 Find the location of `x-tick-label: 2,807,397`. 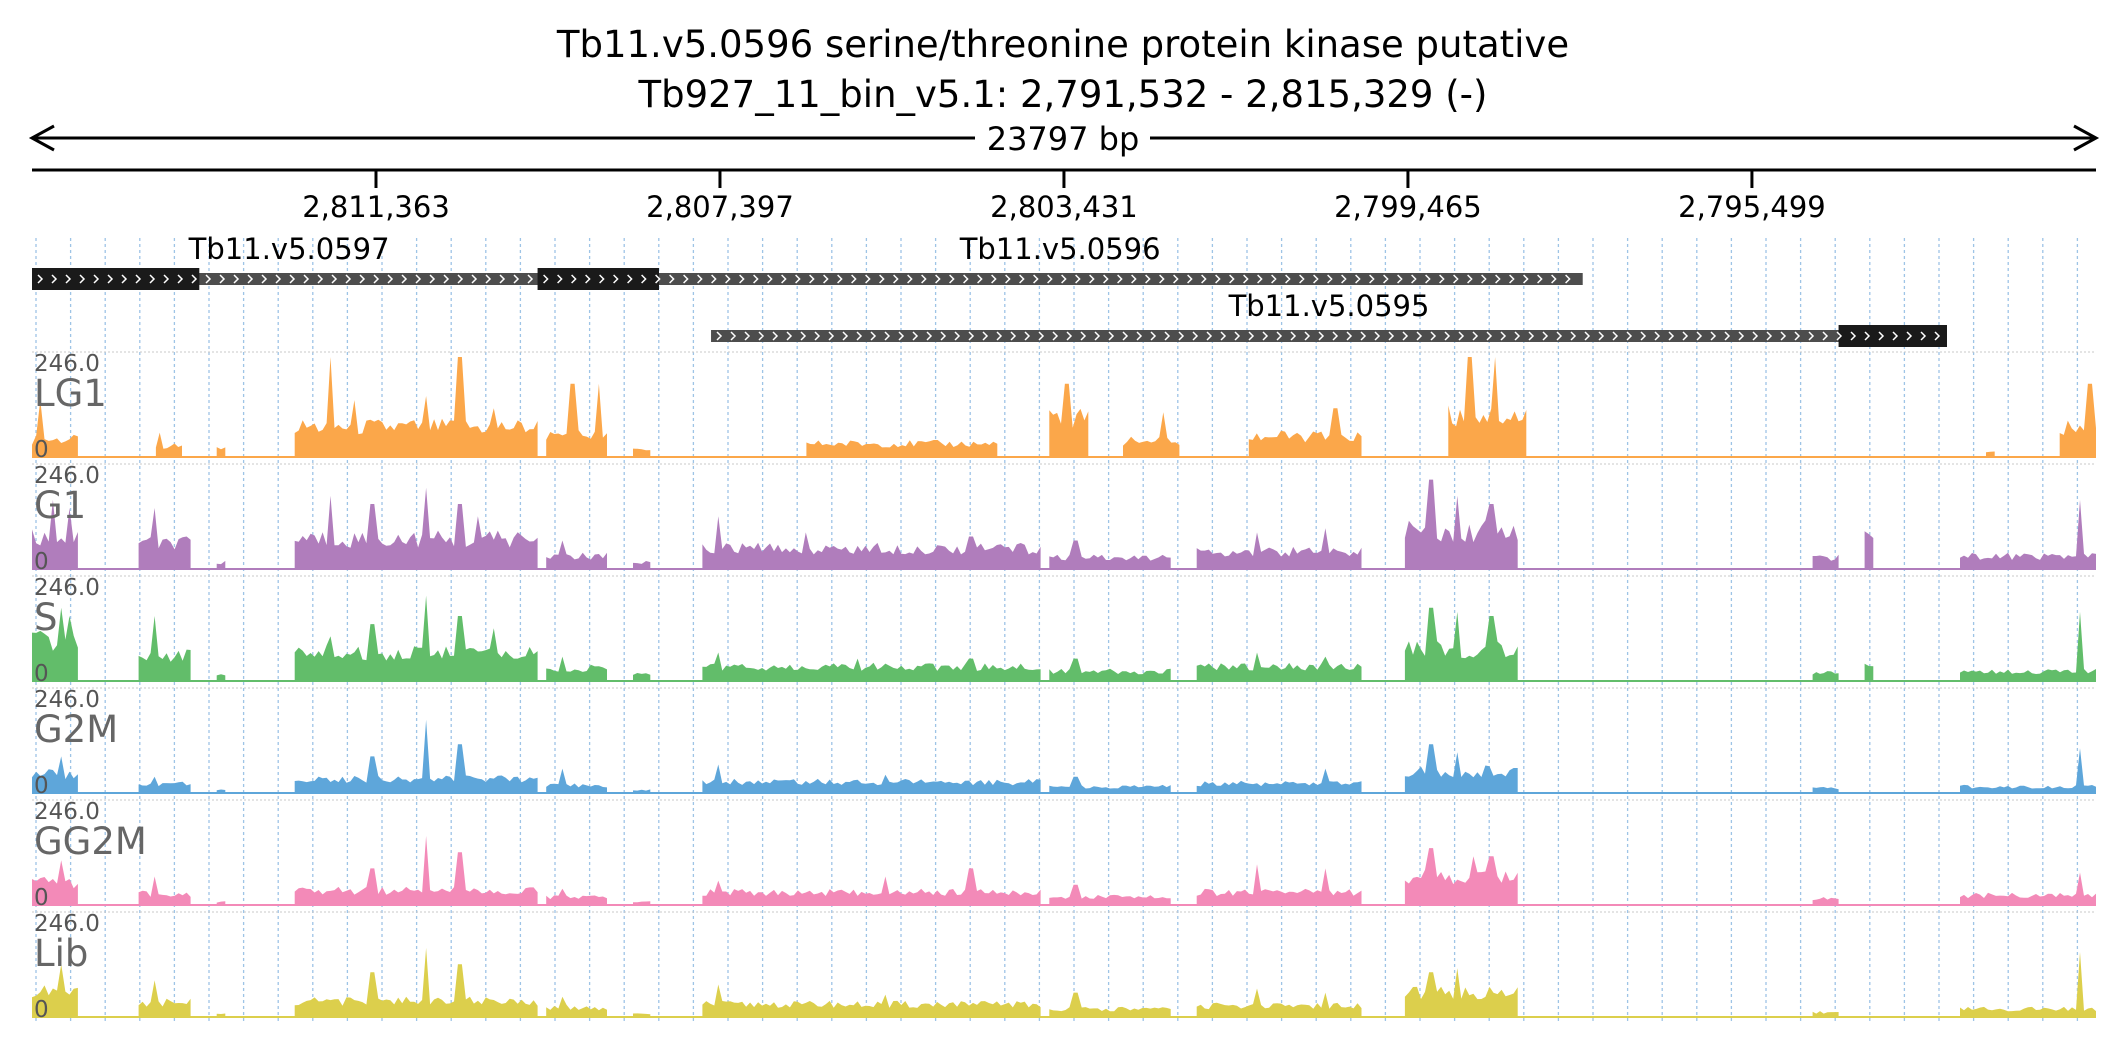

x-tick-label: 2,807,397 is located at coordinates (720, 207).